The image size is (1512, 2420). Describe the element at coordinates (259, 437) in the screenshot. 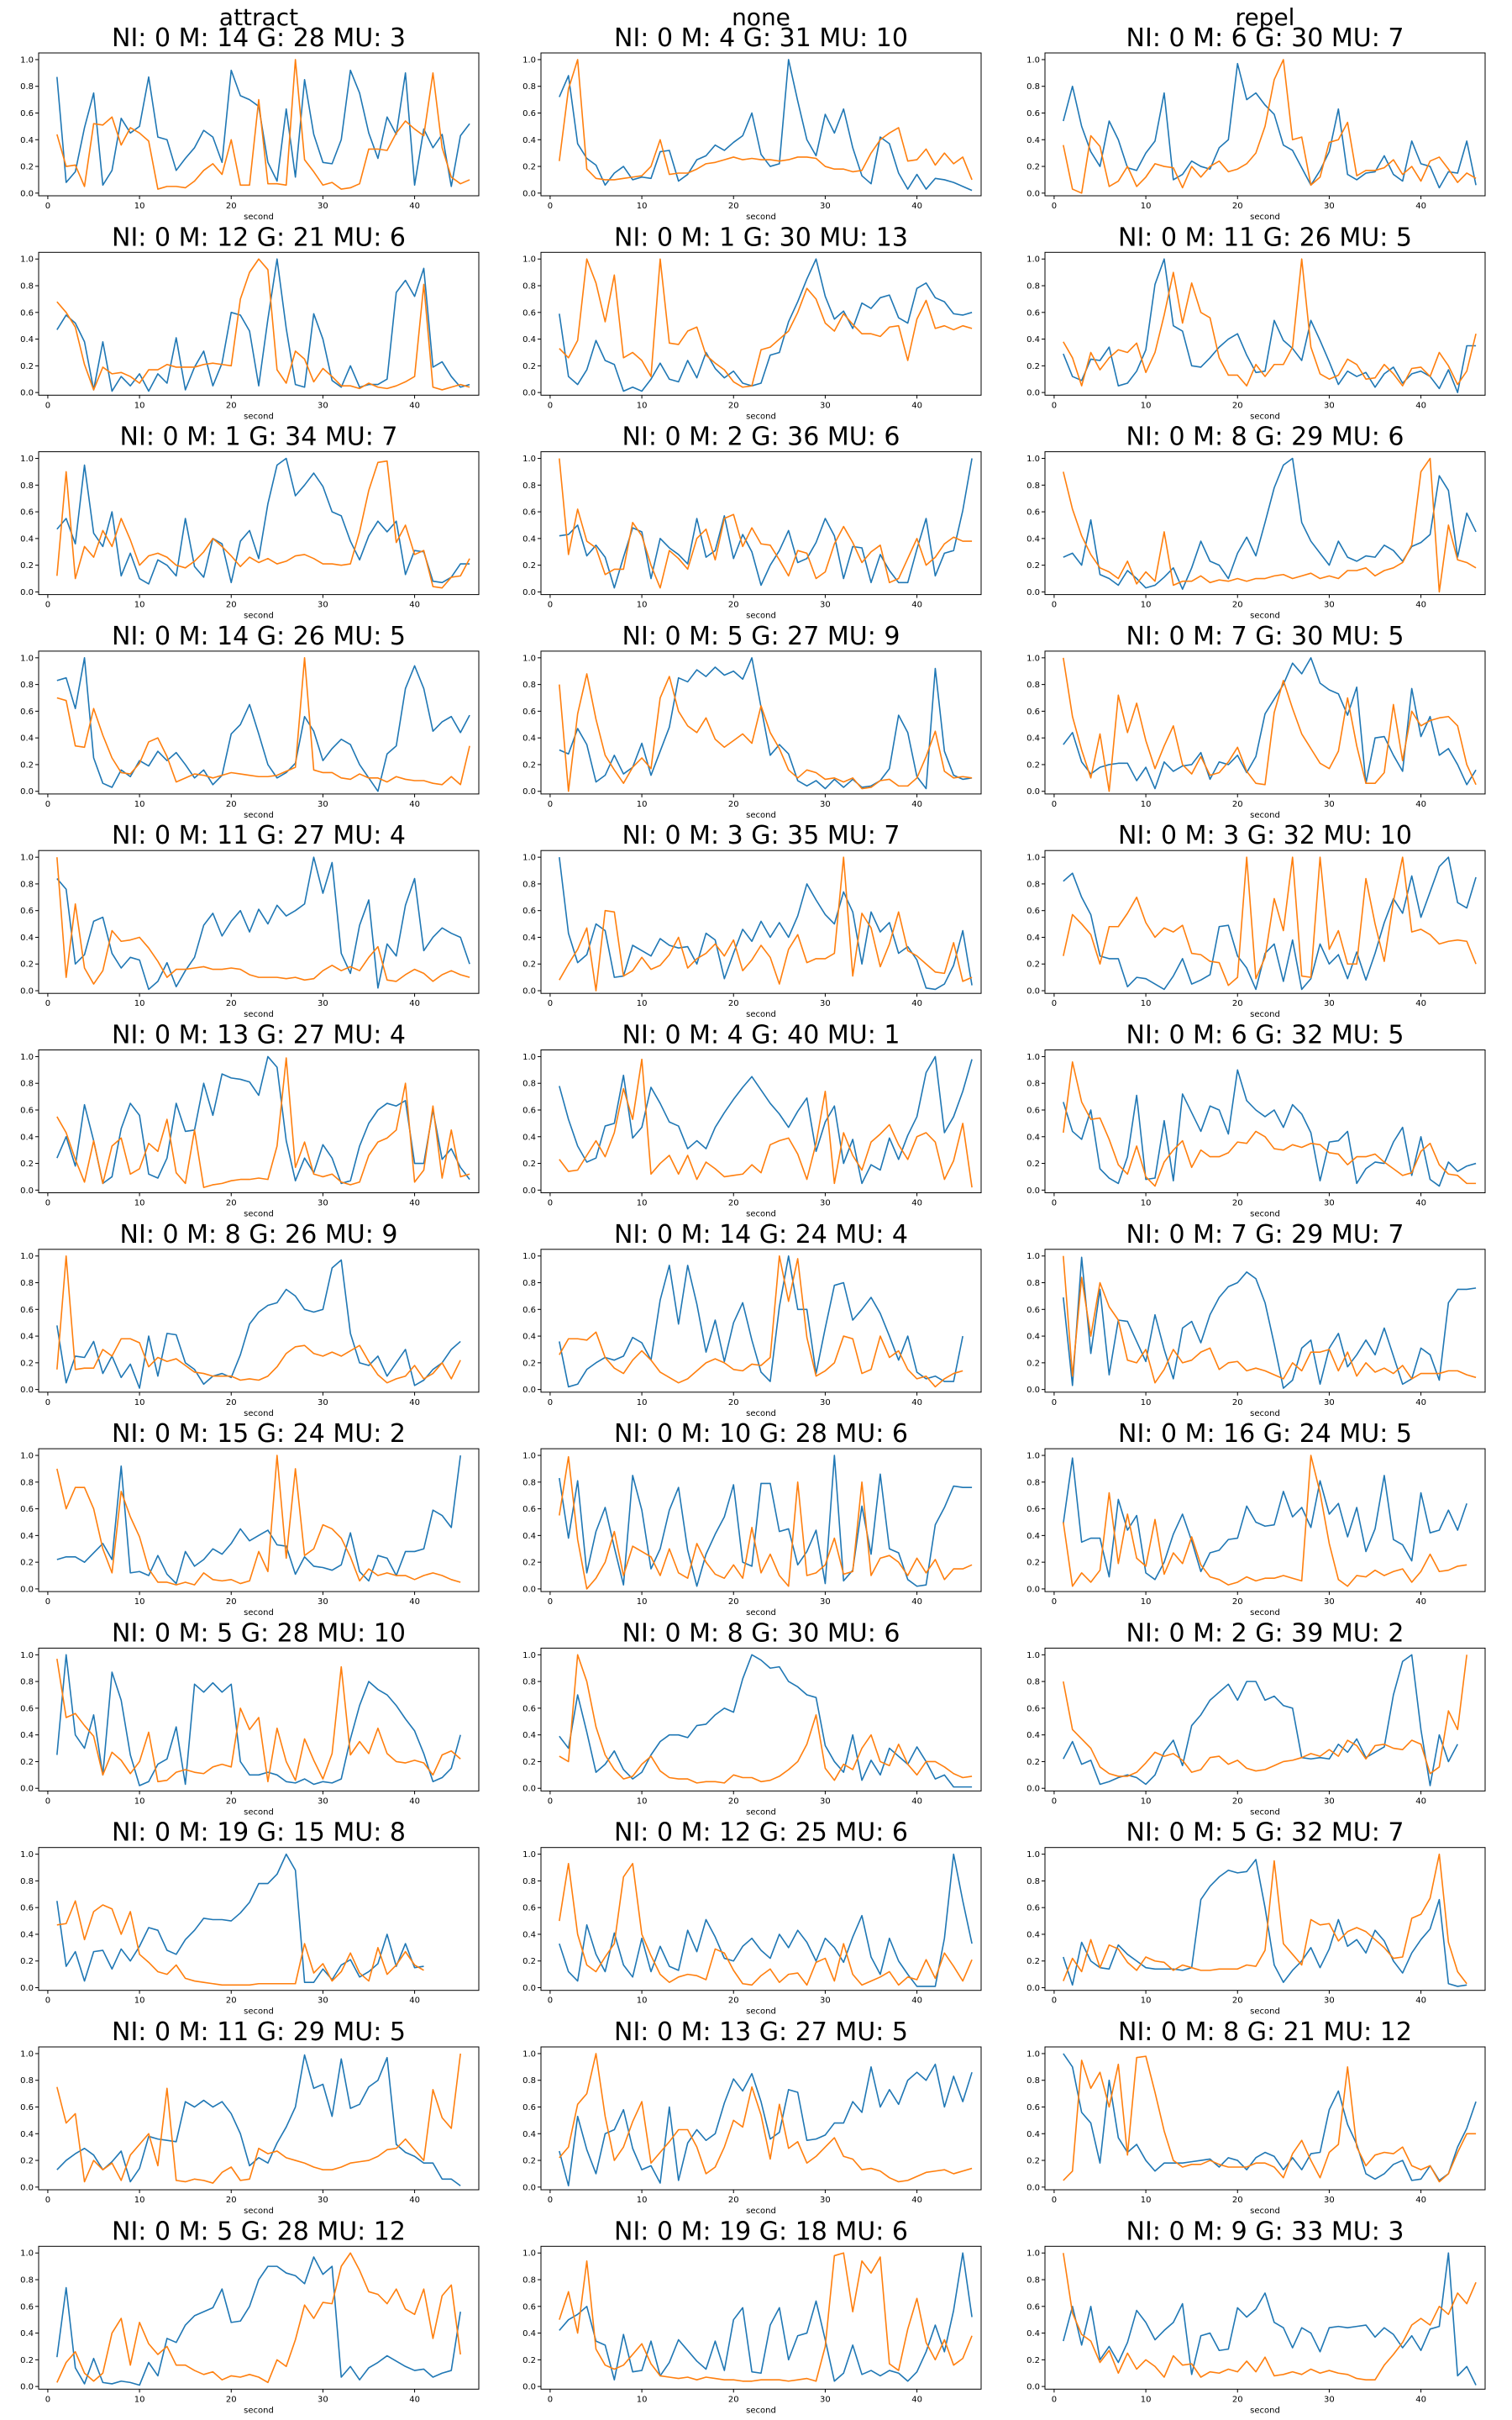

I see `subplot-title: NI: 0 M: 1 G: 34 MU: 7` at that location.